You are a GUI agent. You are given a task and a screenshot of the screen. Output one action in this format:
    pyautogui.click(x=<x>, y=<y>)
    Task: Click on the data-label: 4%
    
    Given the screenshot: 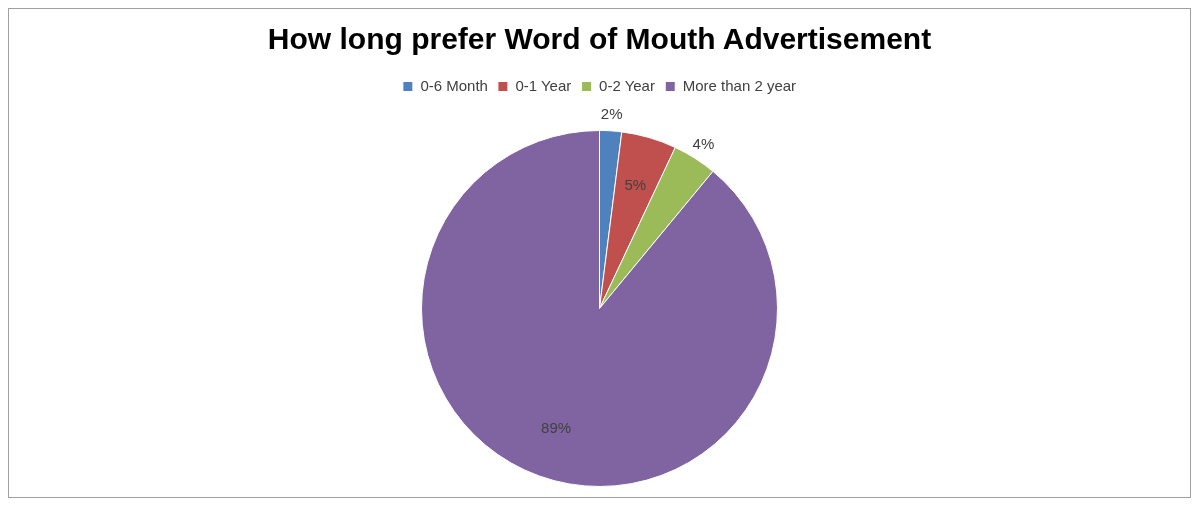 What is the action you would take?
    pyautogui.click(x=703, y=143)
    